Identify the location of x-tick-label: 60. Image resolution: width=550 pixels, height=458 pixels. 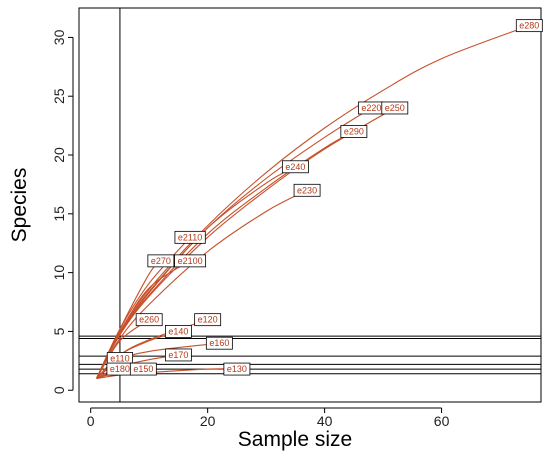
(442, 421).